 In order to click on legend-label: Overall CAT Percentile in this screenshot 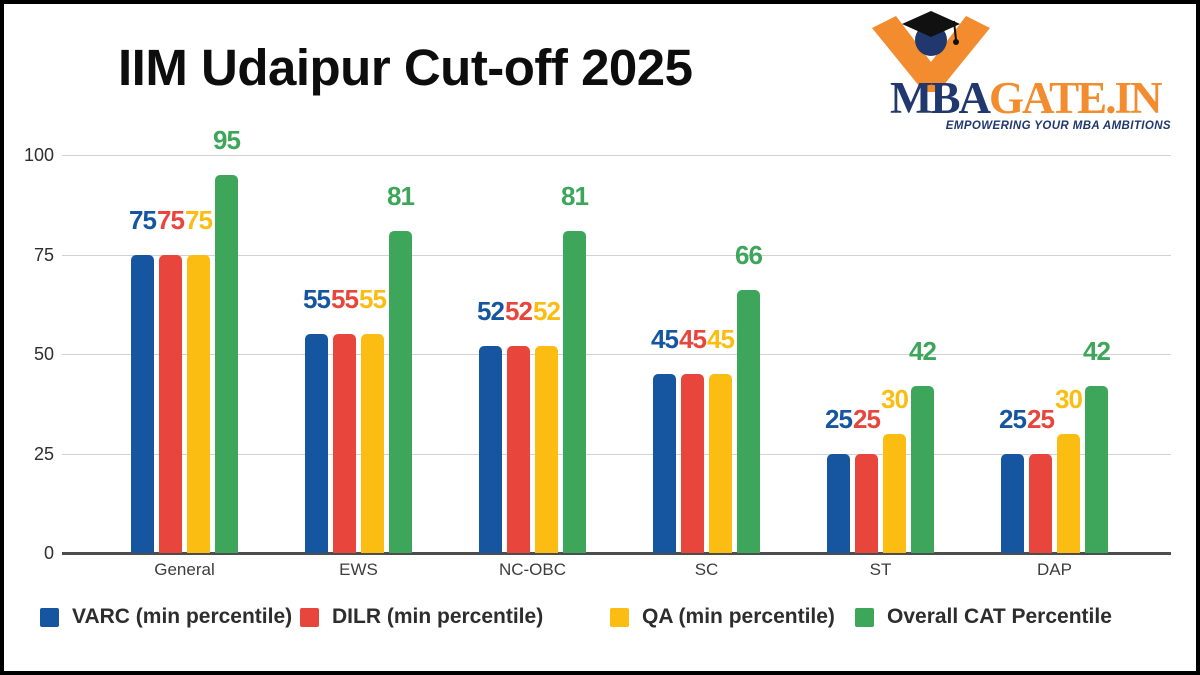, I will do `click(999, 616)`.